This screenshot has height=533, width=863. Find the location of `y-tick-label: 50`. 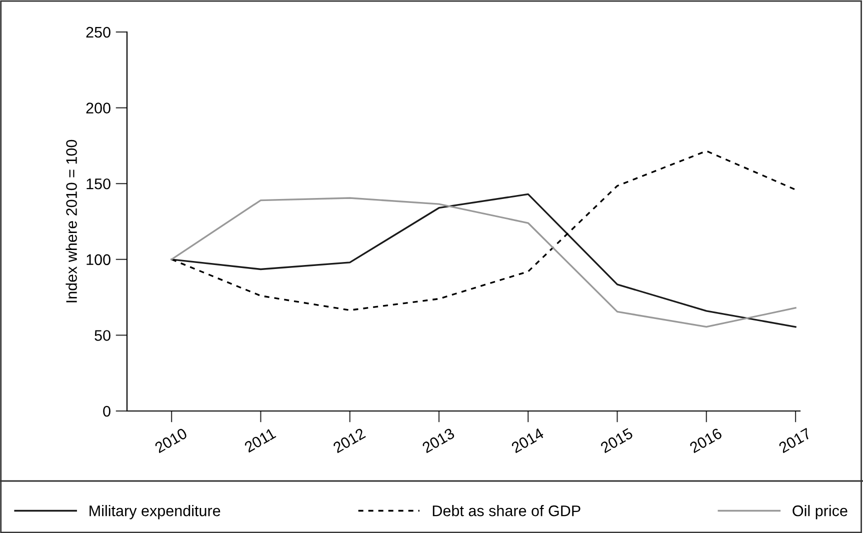

y-tick-label: 50 is located at coordinates (102, 335).